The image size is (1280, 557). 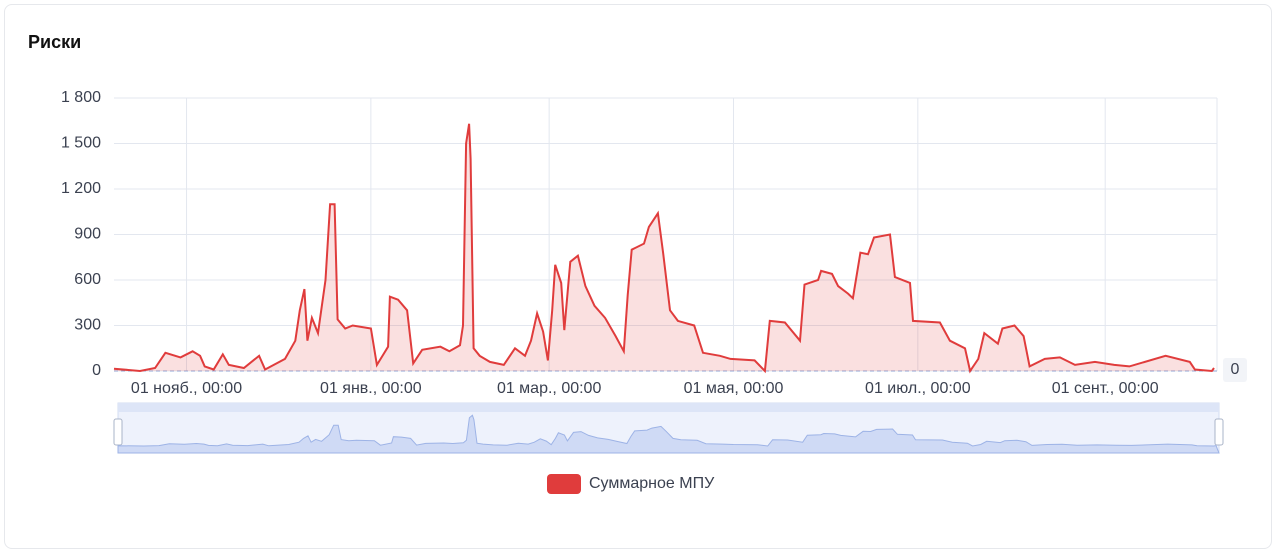 I want to click on y-tick-label: 1 200, so click(x=81, y=188).